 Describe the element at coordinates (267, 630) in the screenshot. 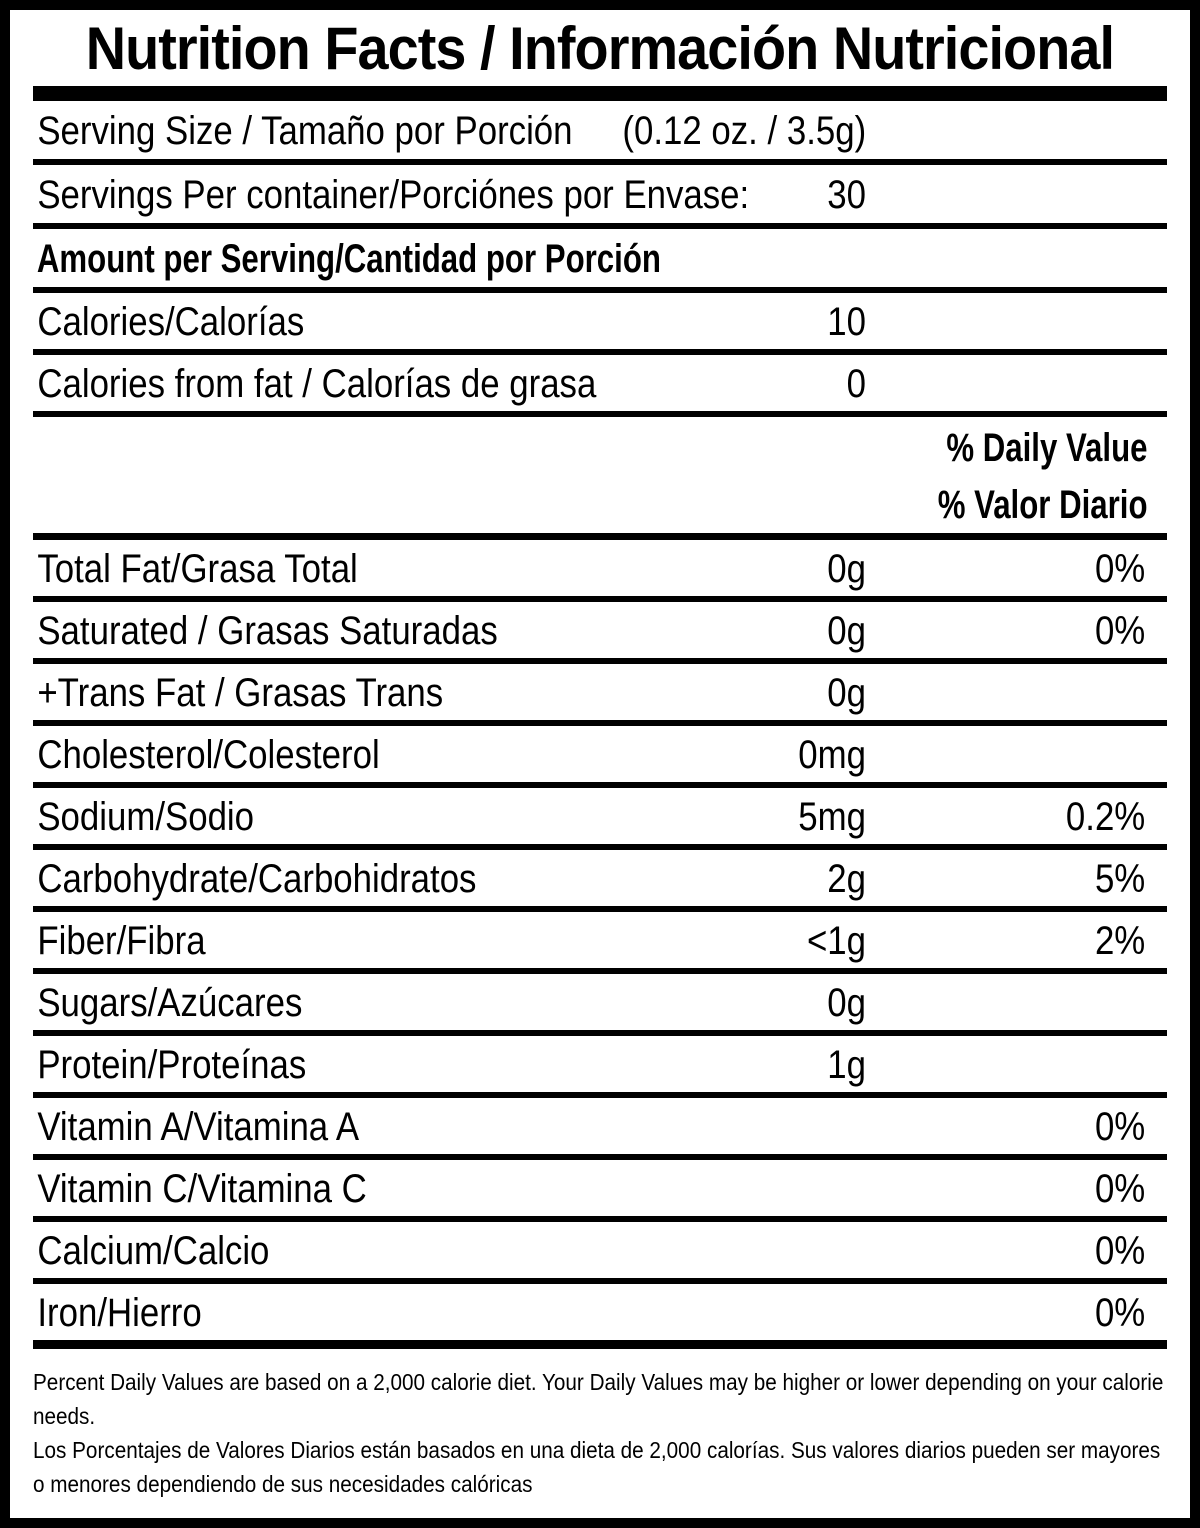

I see `nutrient-label: Saturated / Grasas Saturadas` at that location.